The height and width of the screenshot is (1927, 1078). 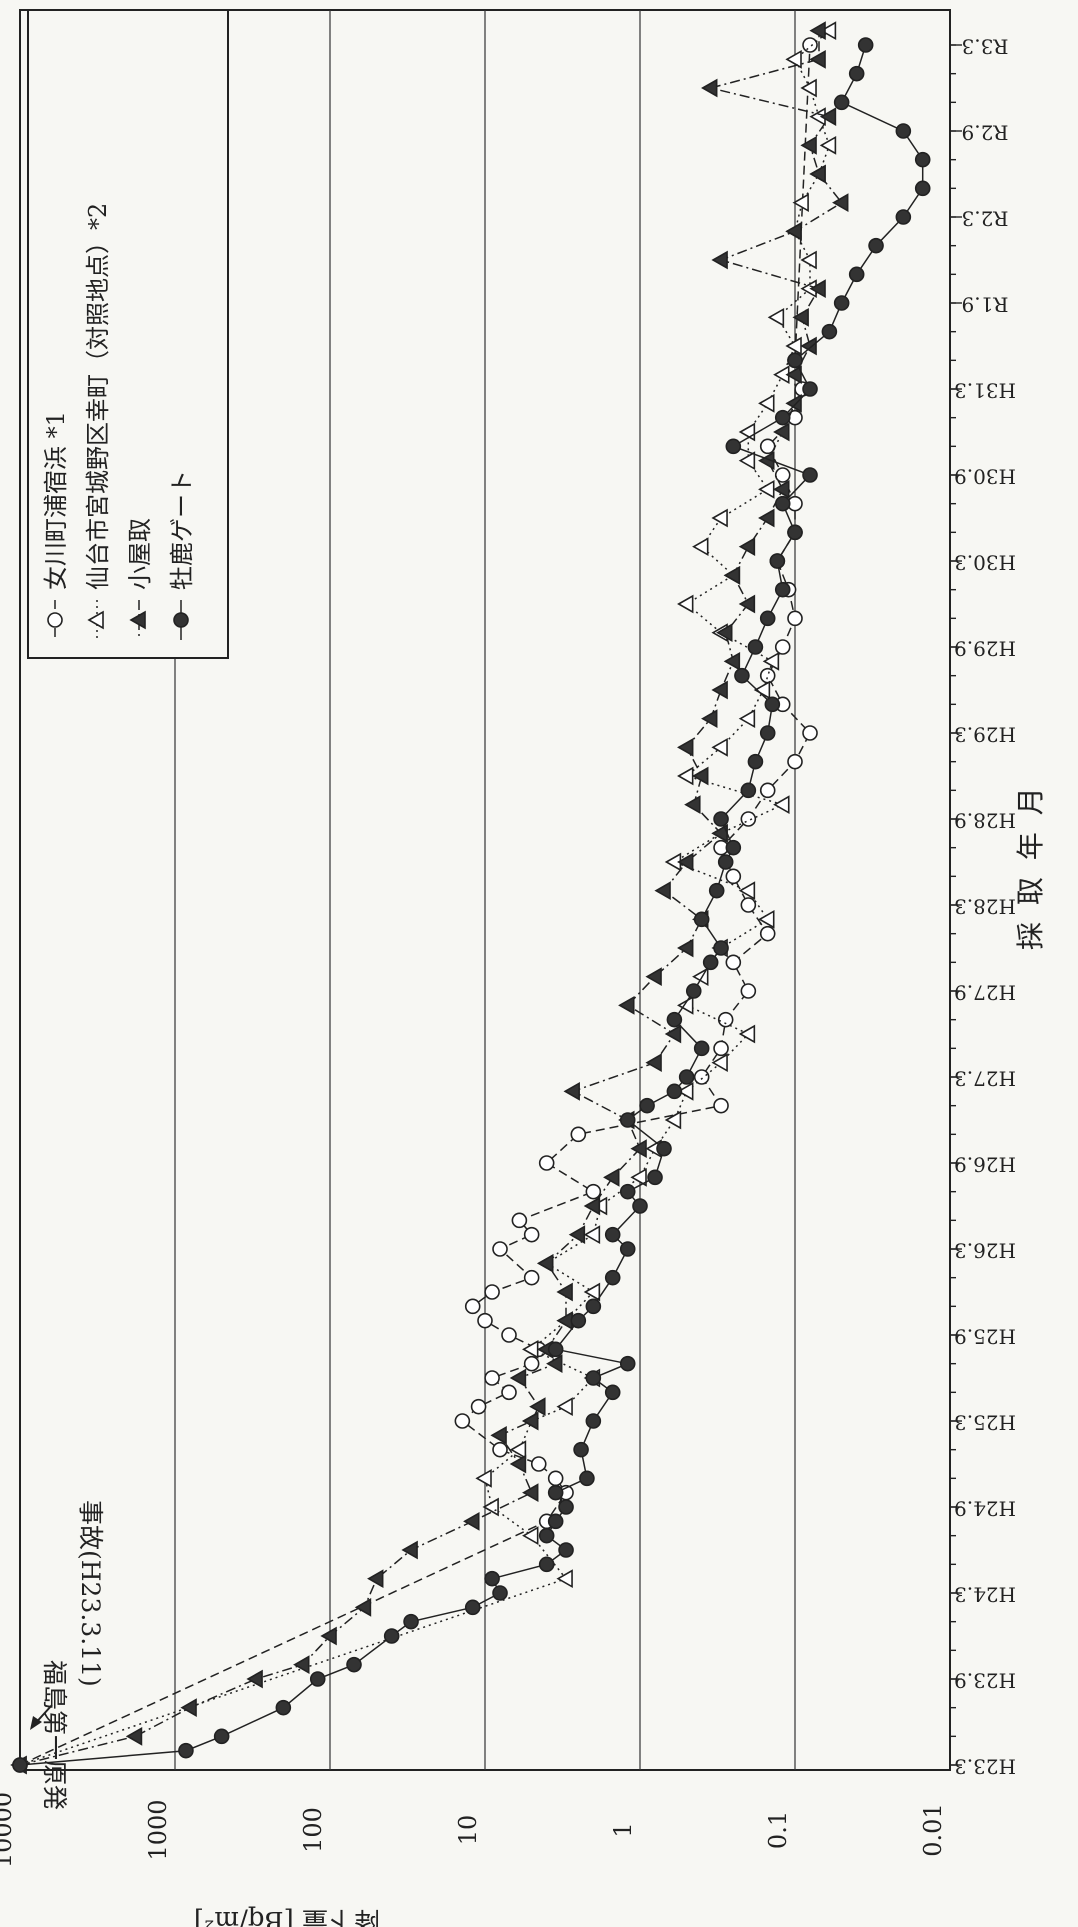 What do you see at coordinates (985, 821) in the screenshot?
I see `x-tick-label: H28.9` at bounding box center [985, 821].